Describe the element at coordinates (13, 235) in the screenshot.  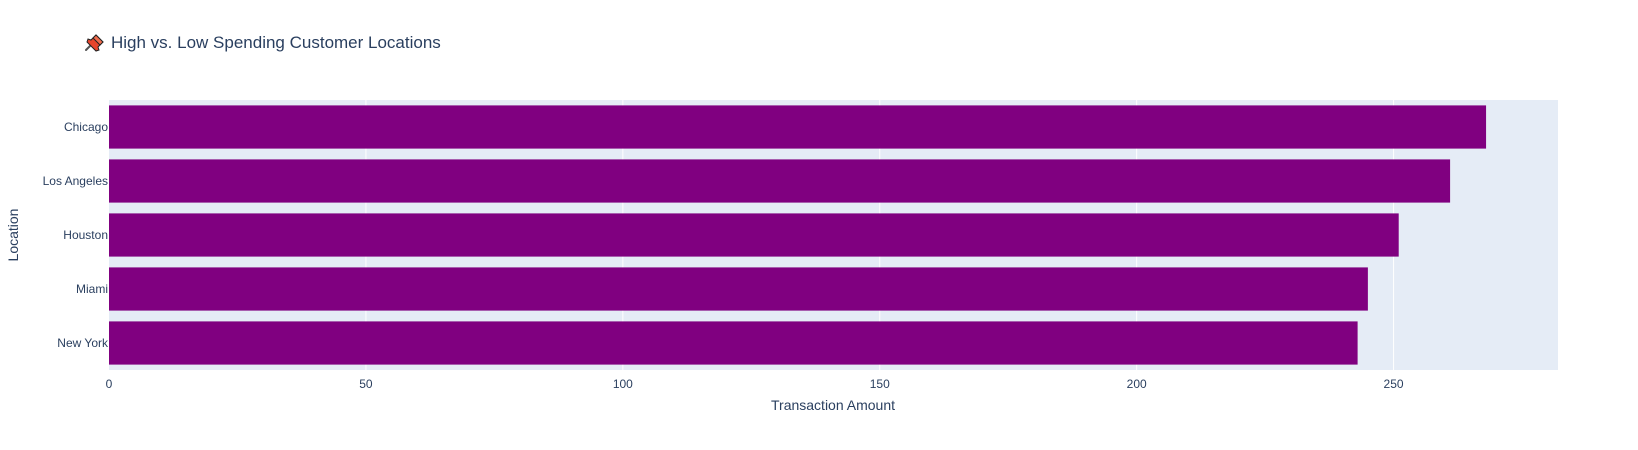
I see `y-axis-title: Location` at that location.